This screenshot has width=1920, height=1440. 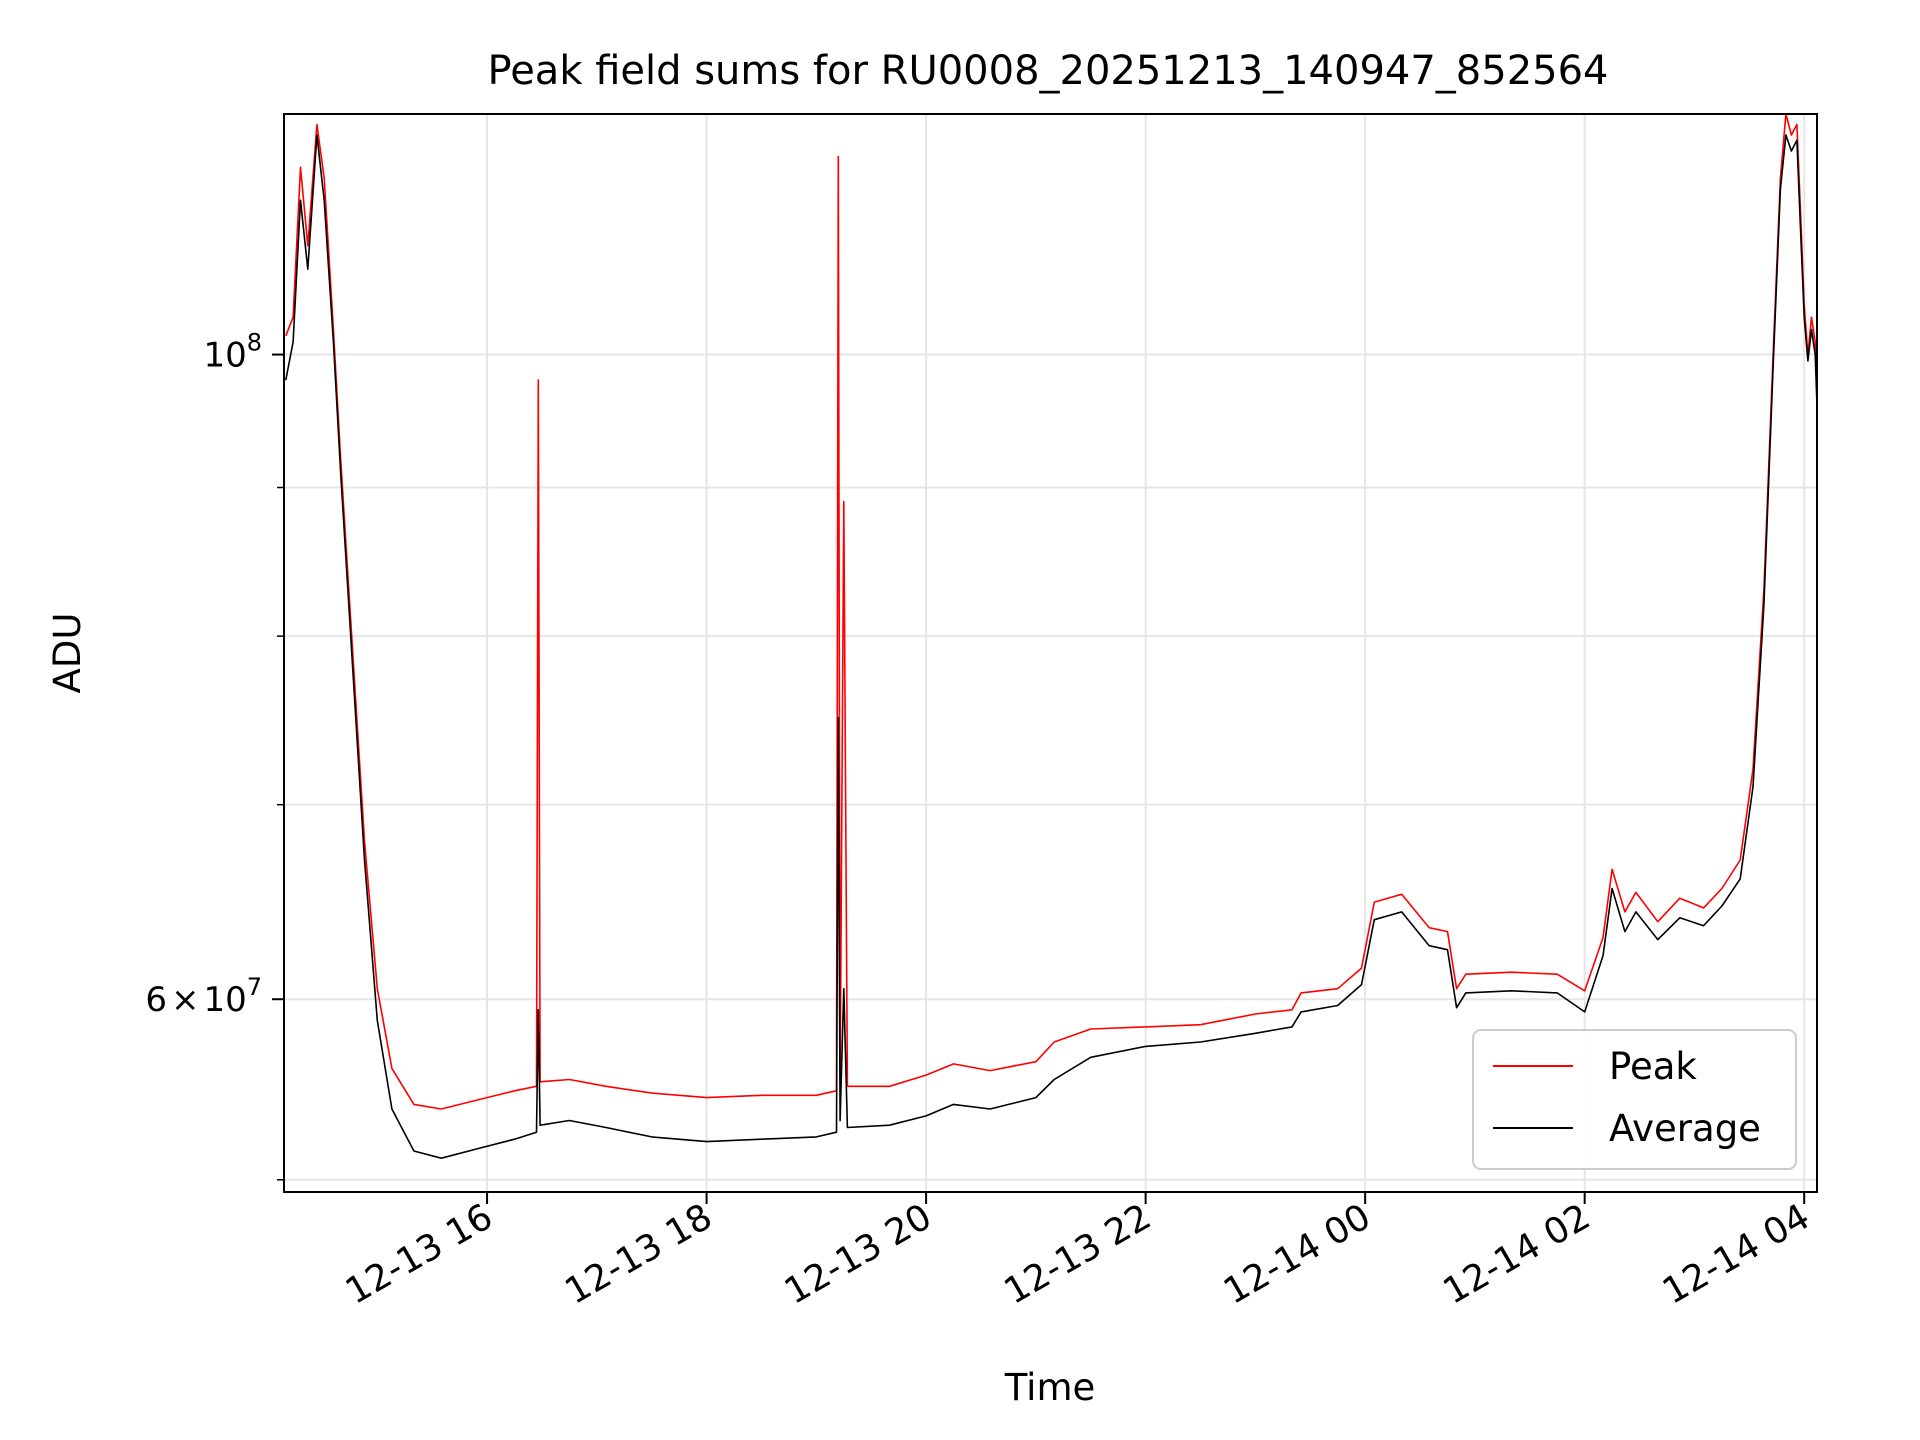 What do you see at coordinates (156, 1000) in the screenshot?
I see `y-tick-mantissa: 6` at bounding box center [156, 1000].